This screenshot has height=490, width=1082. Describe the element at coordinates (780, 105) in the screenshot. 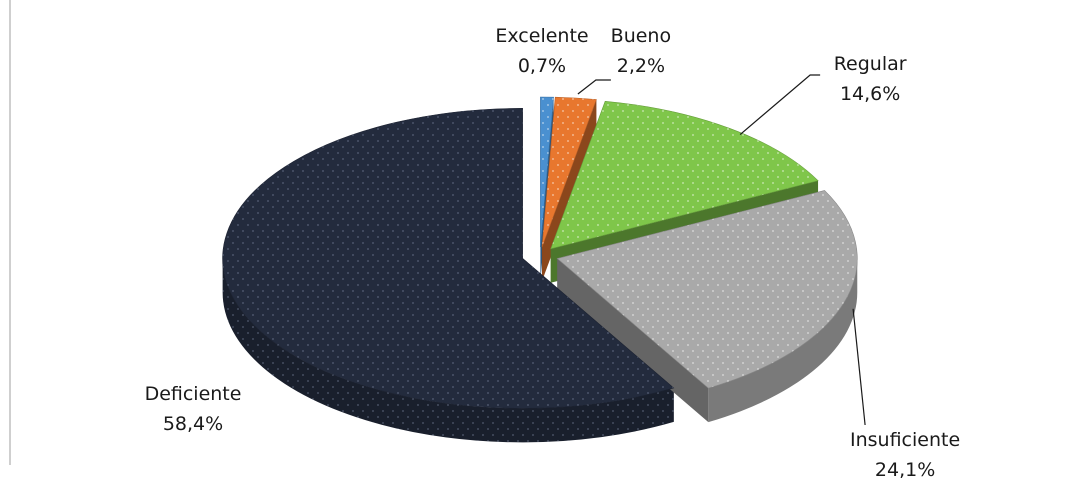

I see `leader-line-regular` at that location.